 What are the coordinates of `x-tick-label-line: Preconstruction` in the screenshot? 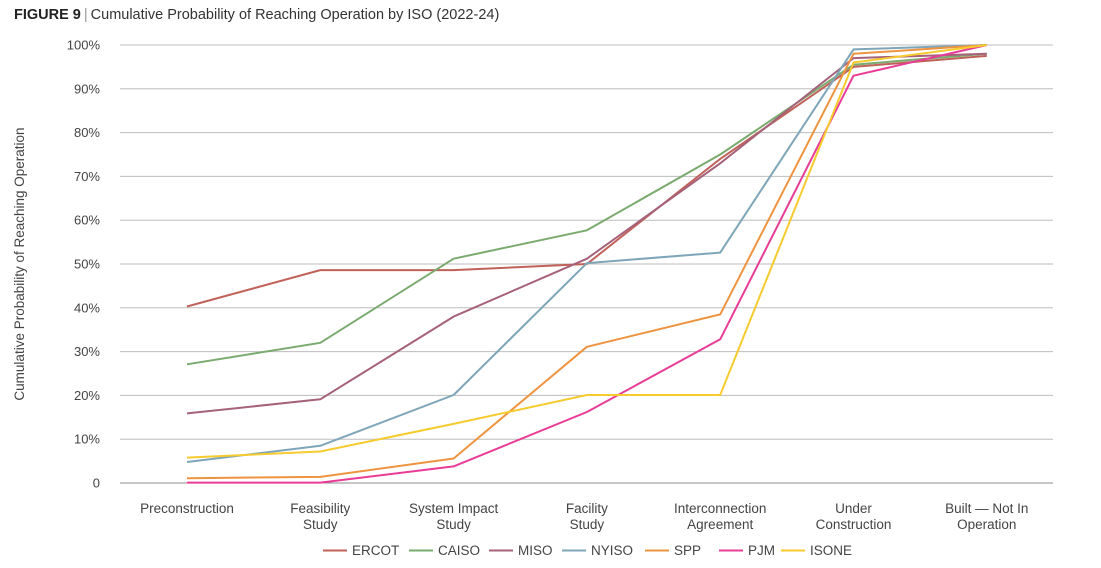 It's located at (187, 508).